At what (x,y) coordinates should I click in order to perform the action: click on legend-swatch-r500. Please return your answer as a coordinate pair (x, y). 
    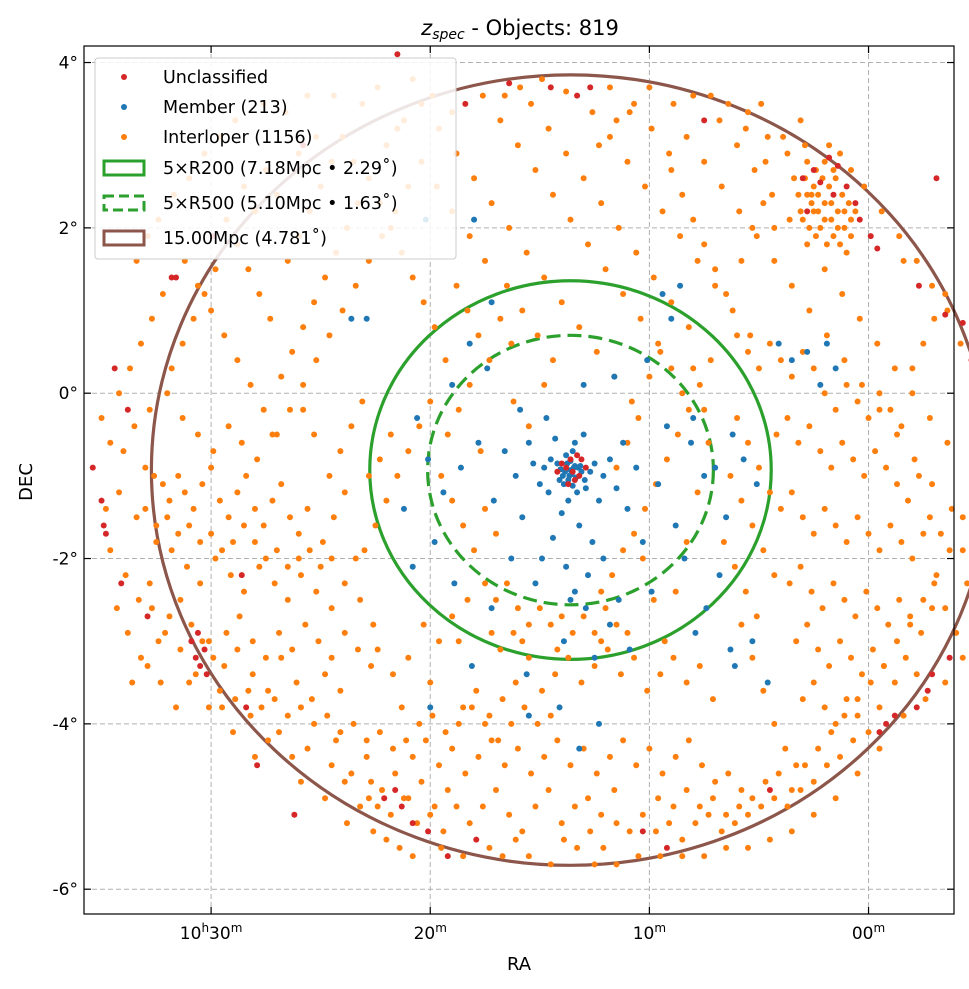
    Looking at the image, I should click on (124, 203).